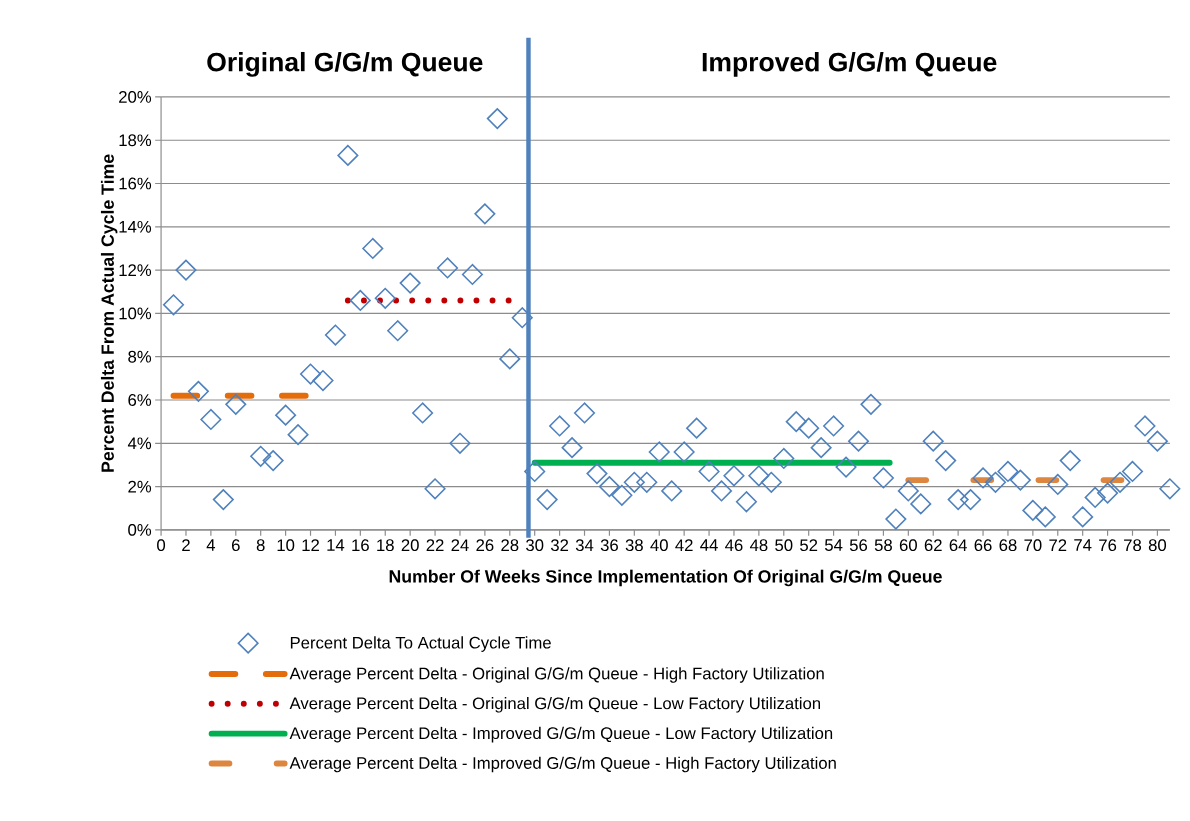 The image size is (1190, 821). I want to click on y-tick-label: 14%, so click(135, 227).